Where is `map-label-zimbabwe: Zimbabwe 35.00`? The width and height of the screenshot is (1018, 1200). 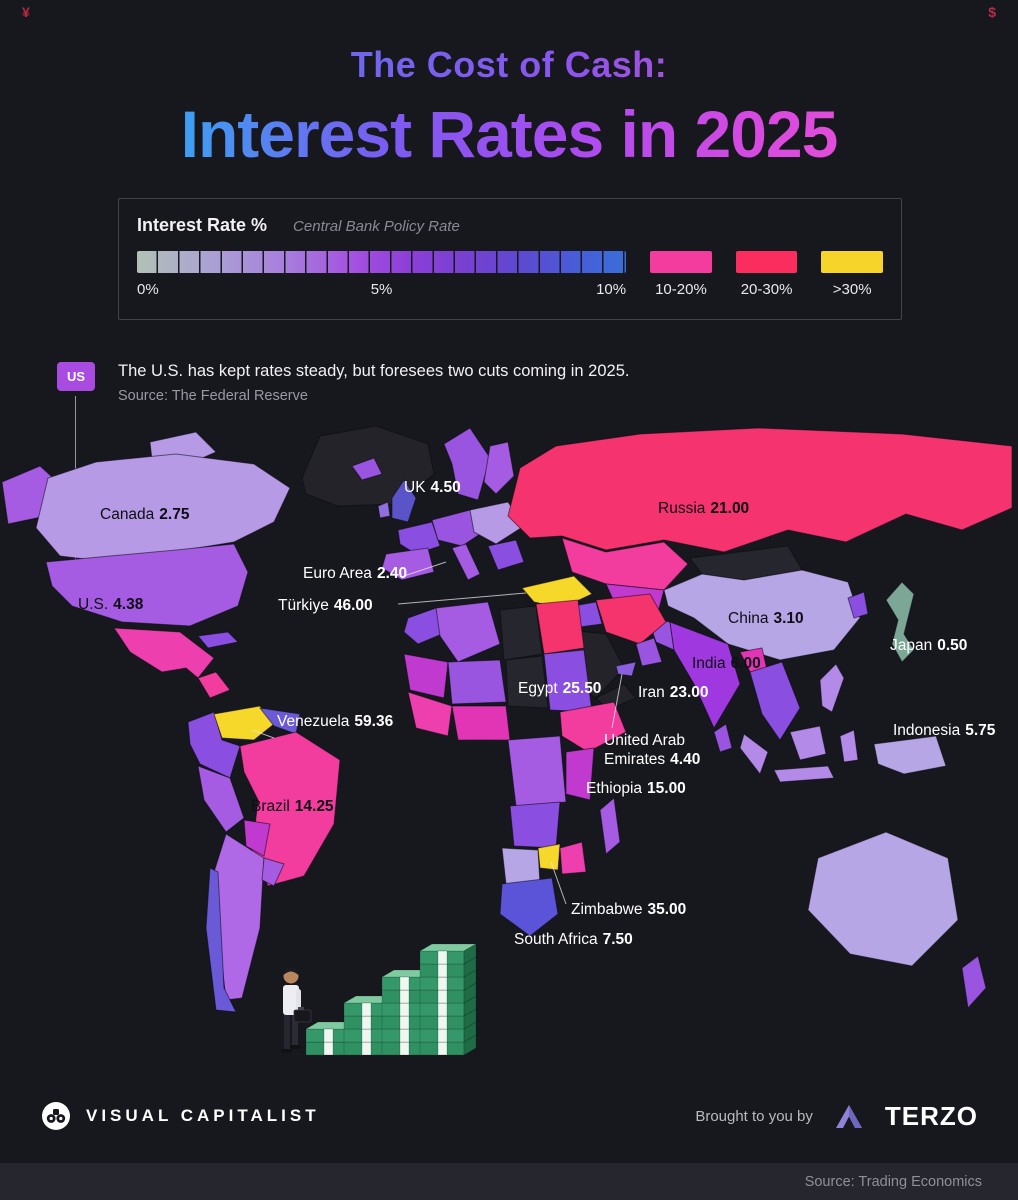
map-label-zimbabwe: Zimbabwe 35.00 is located at coordinates (628, 910).